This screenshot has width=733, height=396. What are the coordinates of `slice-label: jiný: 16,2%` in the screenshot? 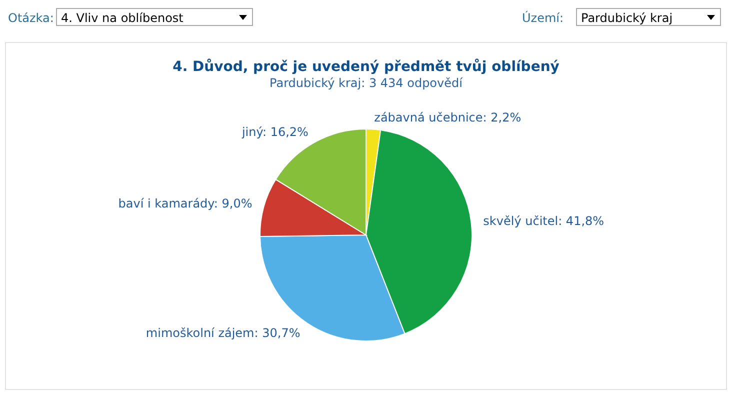 It's located at (274, 131).